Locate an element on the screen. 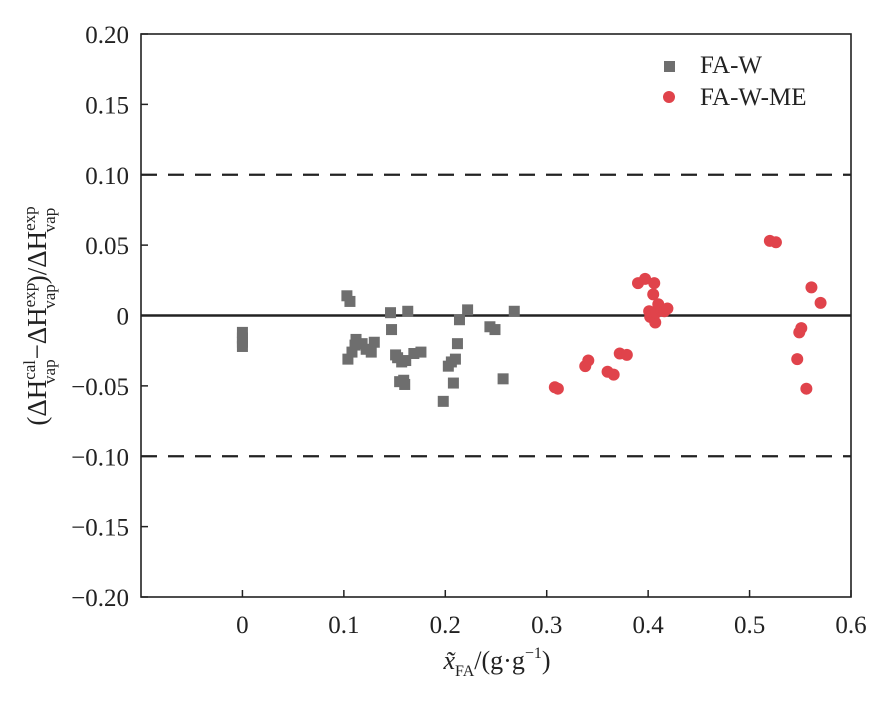 The height and width of the screenshot is (714, 884). x-axis-label-symbol: x̃ is located at coordinates (449, 660).